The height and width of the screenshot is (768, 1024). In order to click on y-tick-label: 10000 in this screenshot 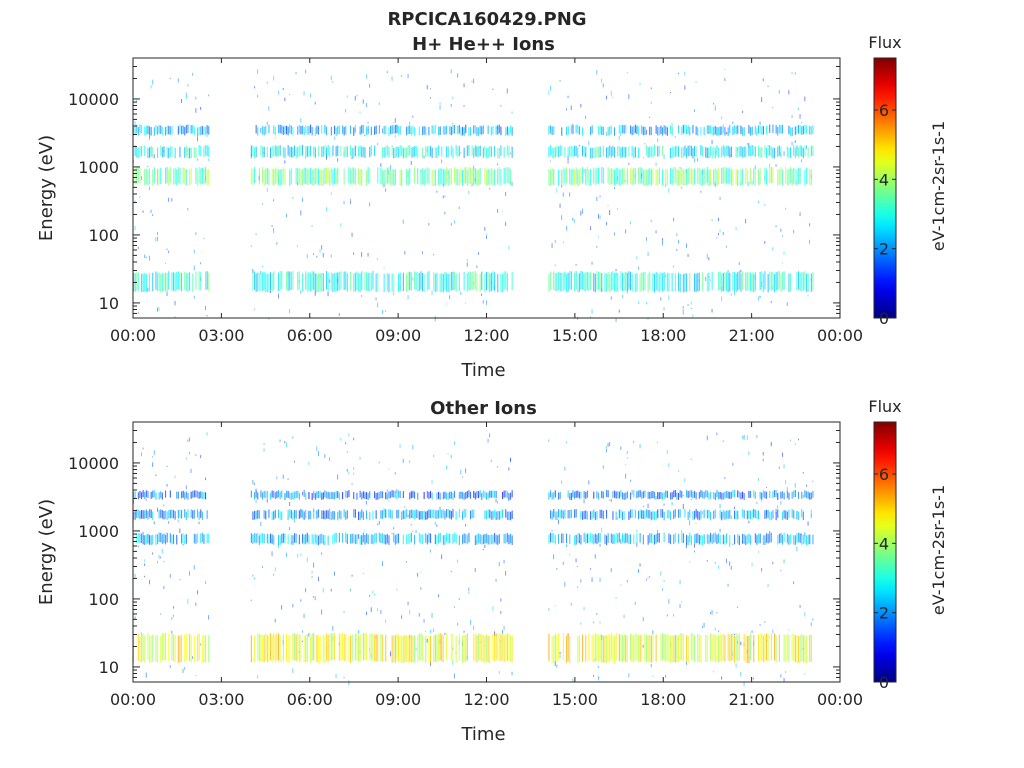, I will do `click(93, 99)`.